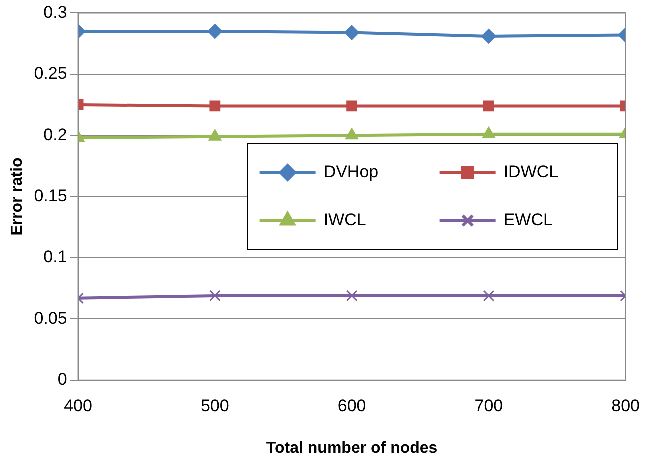 This screenshot has width=648, height=466. I want to click on x-tick-label: 600, so click(352, 406).